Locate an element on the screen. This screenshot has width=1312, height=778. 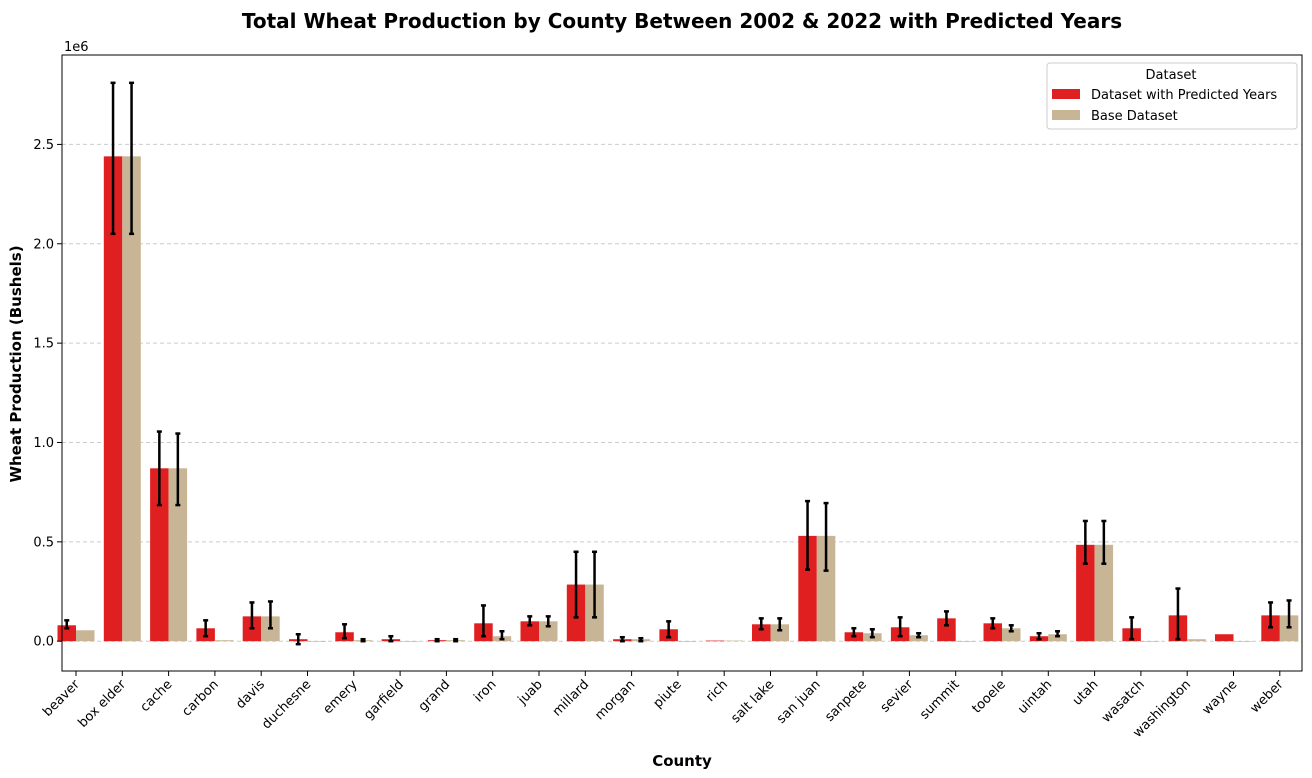
y-tick-label: 1.5 is located at coordinates (43, 344).